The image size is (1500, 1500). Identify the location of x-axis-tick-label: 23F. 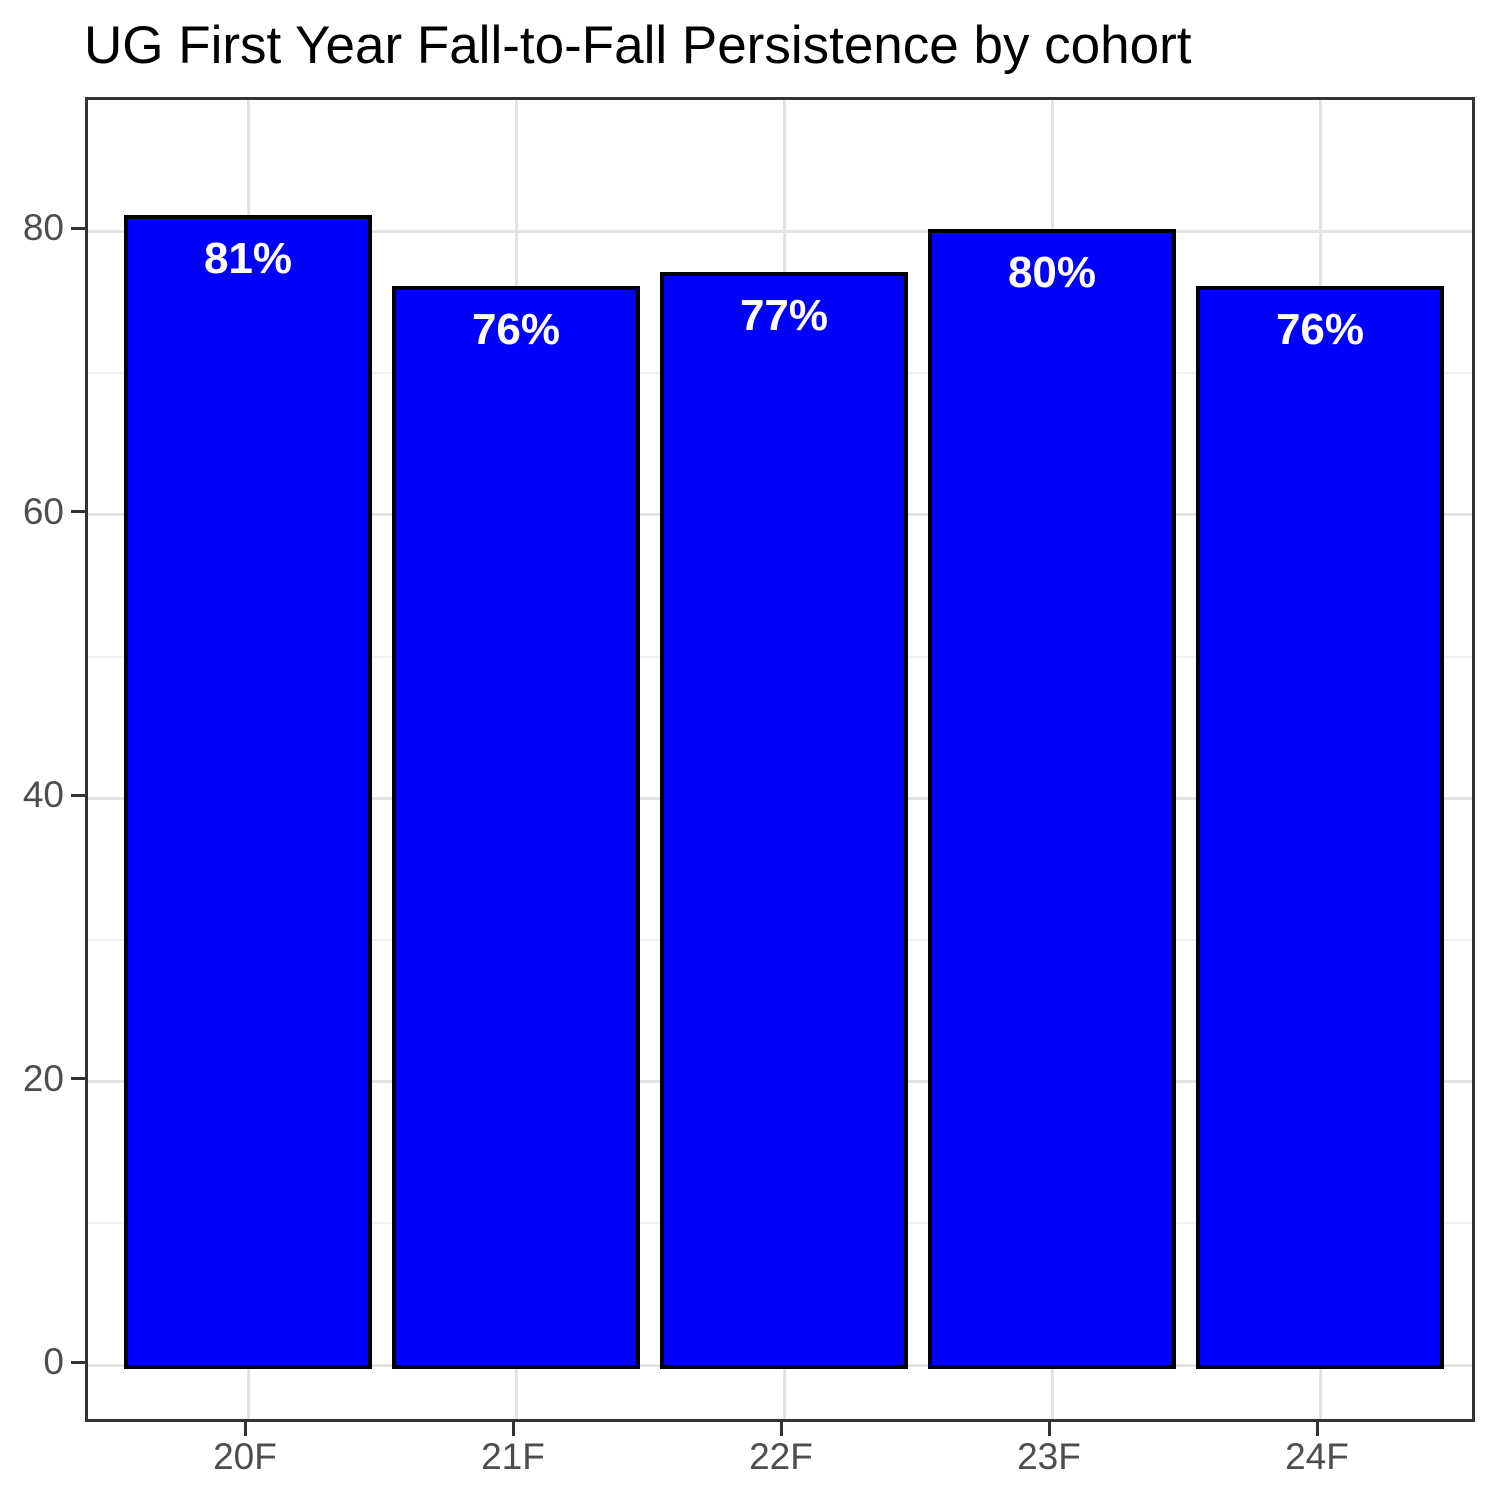
(1049, 1456).